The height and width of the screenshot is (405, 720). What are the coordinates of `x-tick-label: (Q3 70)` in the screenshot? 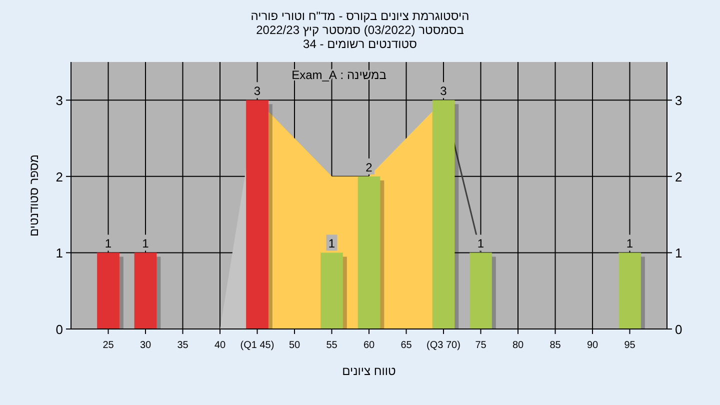 It's located at (443, 345).